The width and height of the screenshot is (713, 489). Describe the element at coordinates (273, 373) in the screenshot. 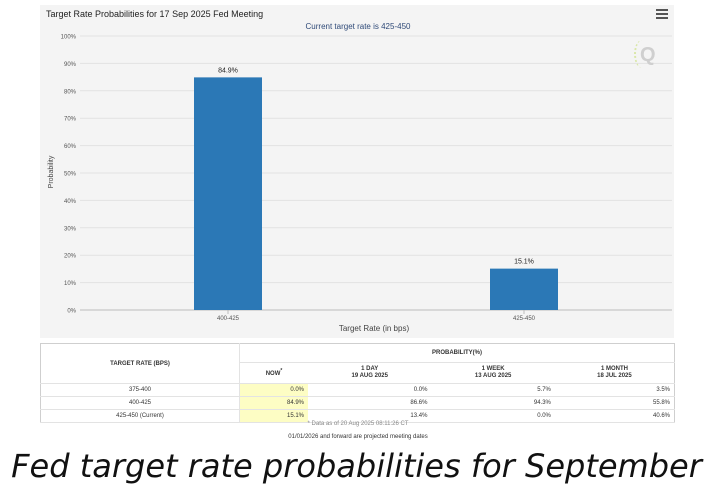

I see `col-header-now: NOW*` at that location.